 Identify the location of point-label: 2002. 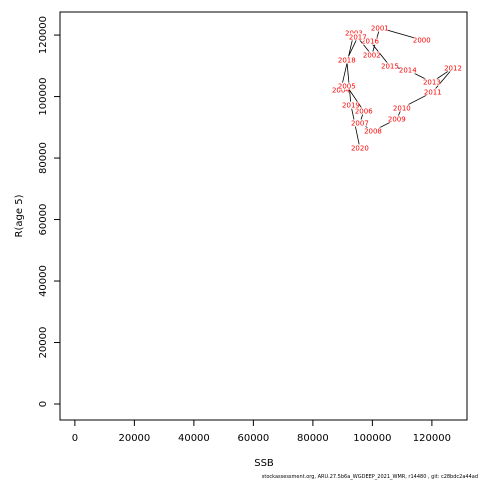
(372, 56).